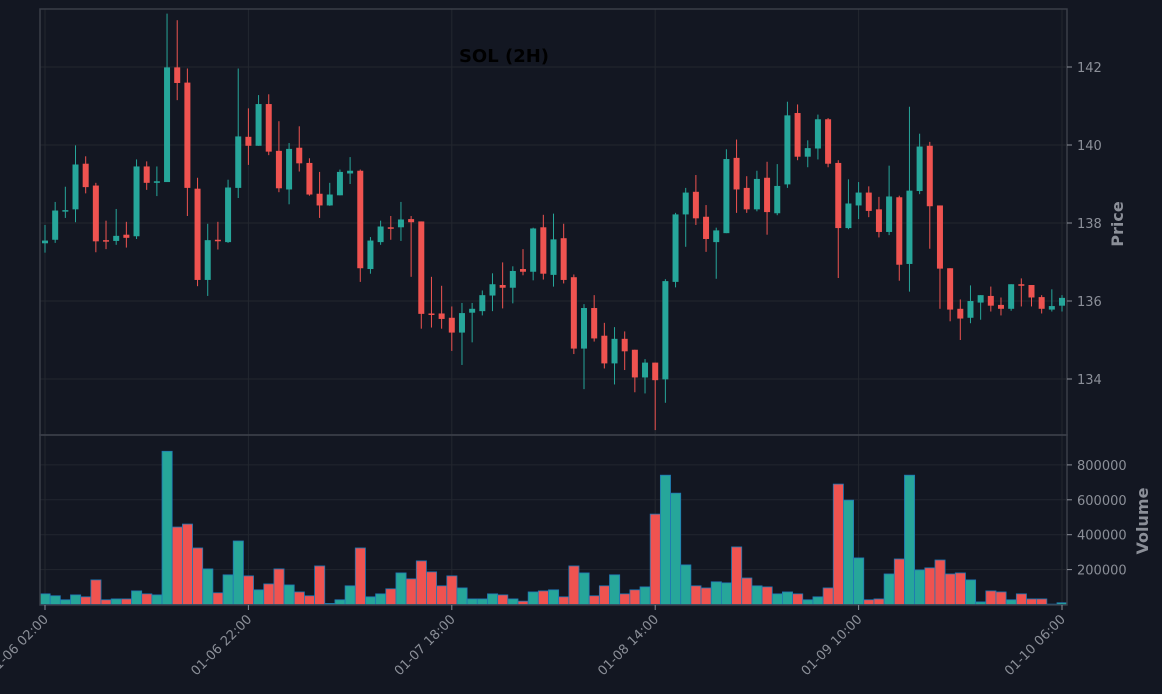 The width and height of the screenshot is (1162, 694). I want to click on volume-tick-label: 200000, so click(1102, 571).